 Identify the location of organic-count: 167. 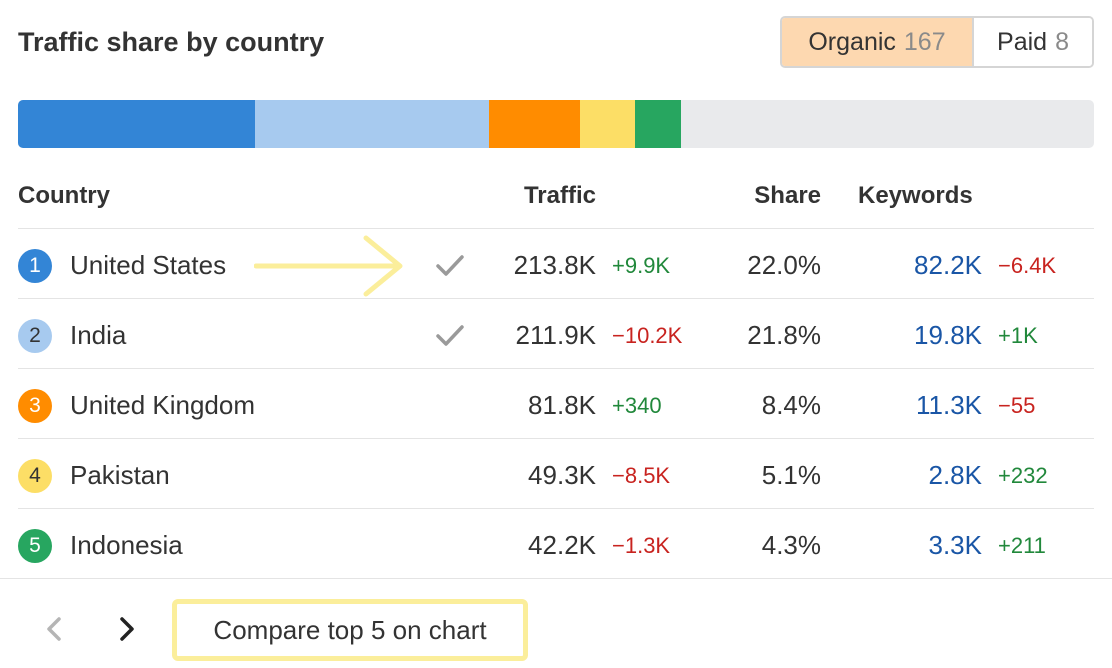
(924, 41).